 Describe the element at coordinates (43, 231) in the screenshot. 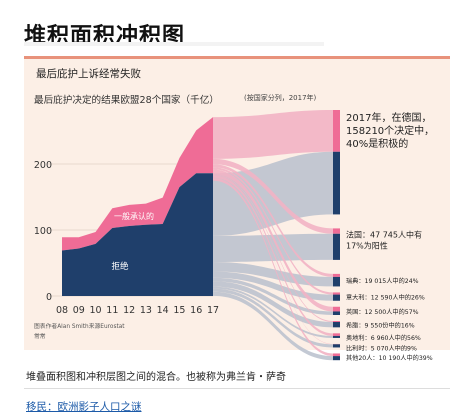

I see `y-tick-label: 100` at that location.